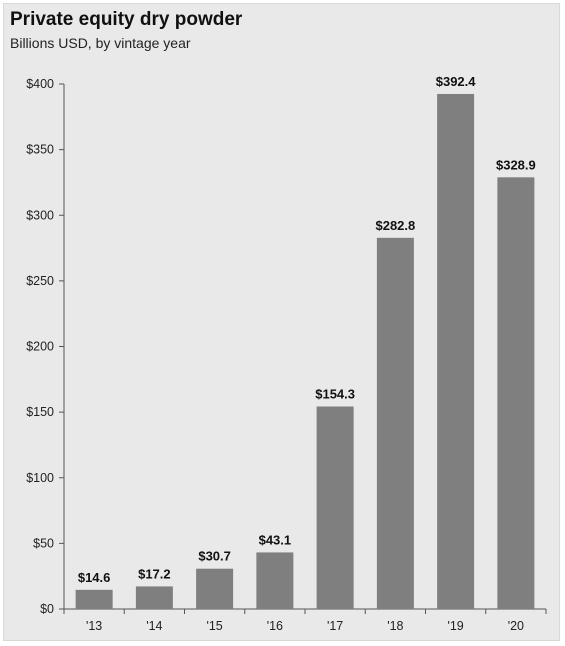 Image resolution: width=565 pixels, height=646 pixels. I want to click on data-label: $154.3, so click(335, 393).